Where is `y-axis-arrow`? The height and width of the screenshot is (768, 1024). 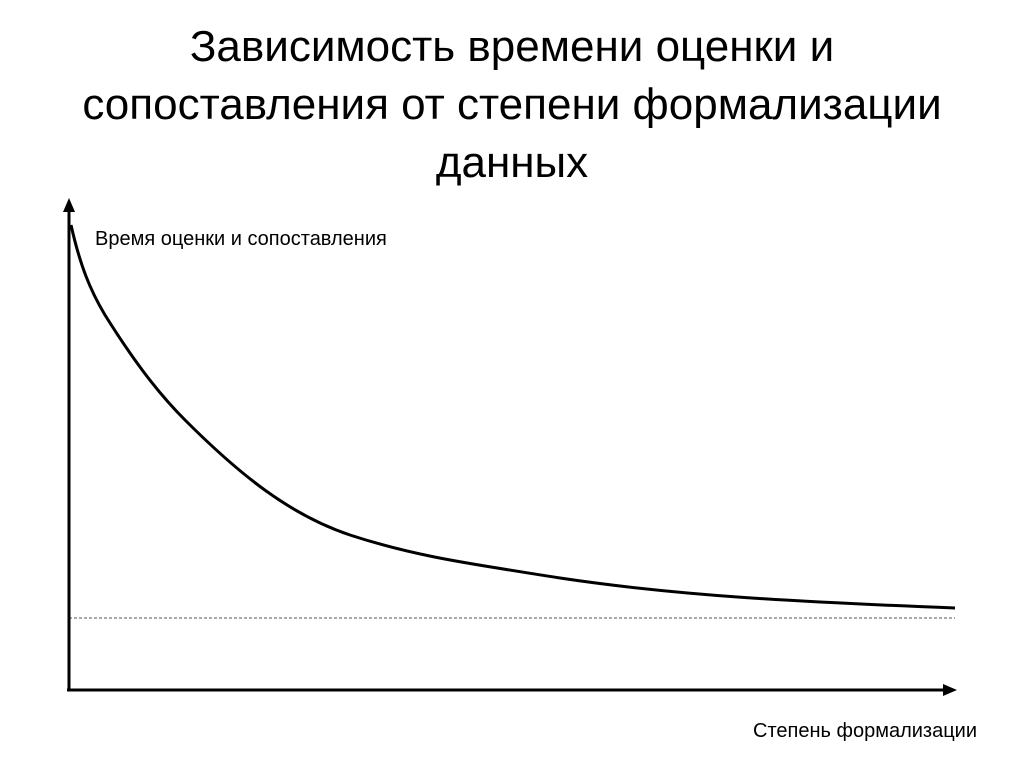 y-axis-arrow is located at coordinates (69, 205).